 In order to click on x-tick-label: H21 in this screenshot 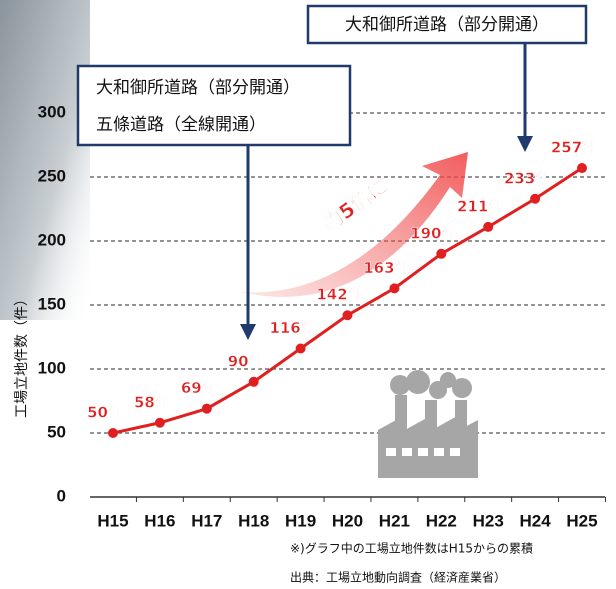, I will do `click(394, 520)`.